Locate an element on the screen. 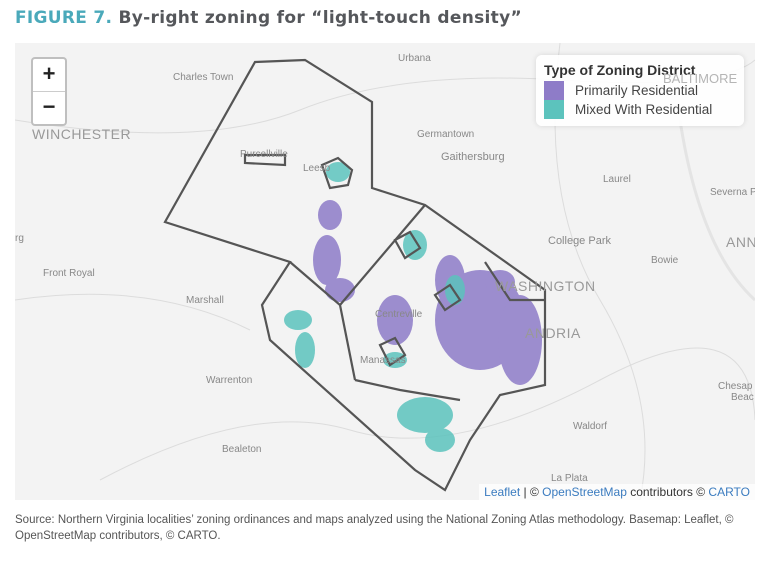 The image size is (768, 582). zoom-control: + − is located at coordinates (49, 91).